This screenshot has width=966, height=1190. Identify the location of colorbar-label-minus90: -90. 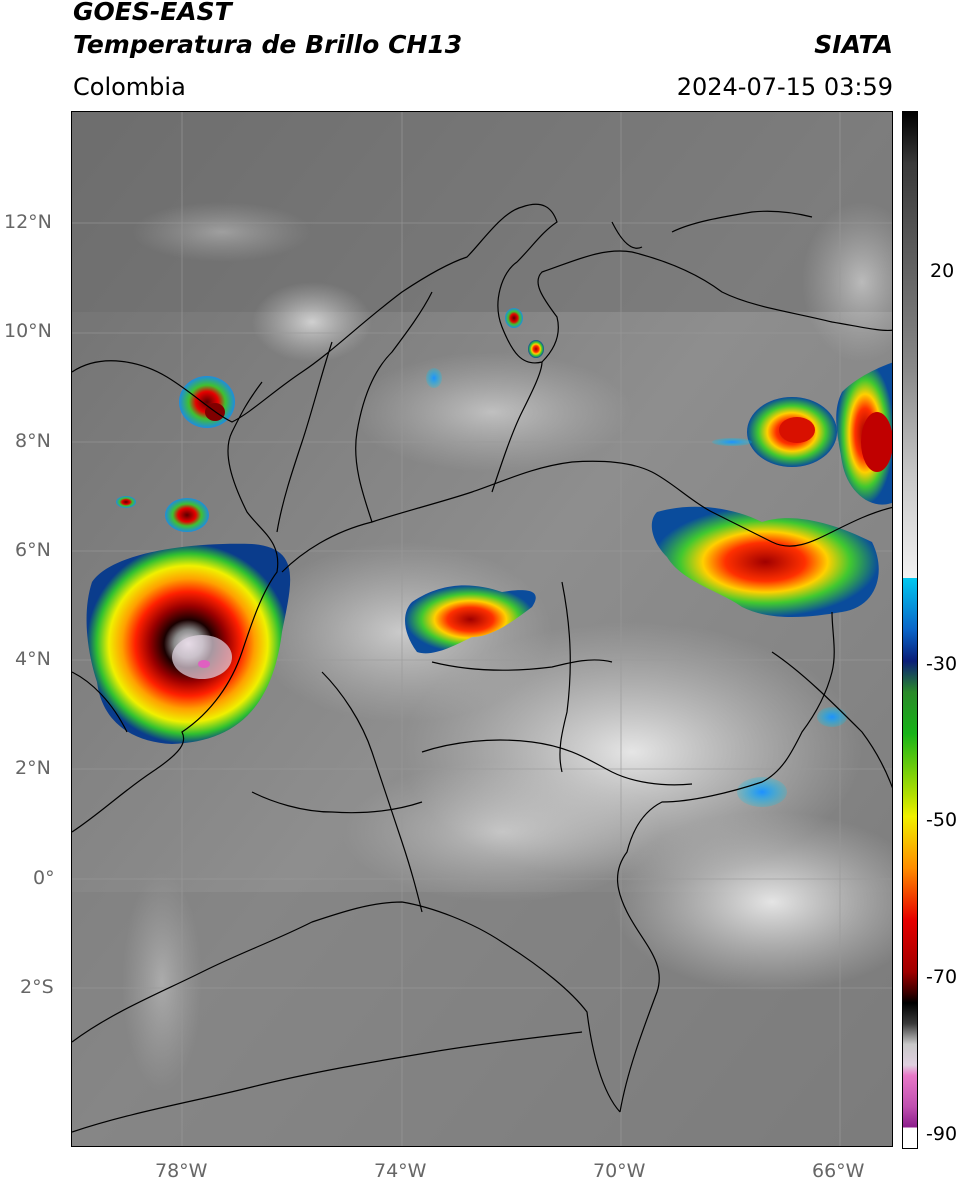
(942, 1134).